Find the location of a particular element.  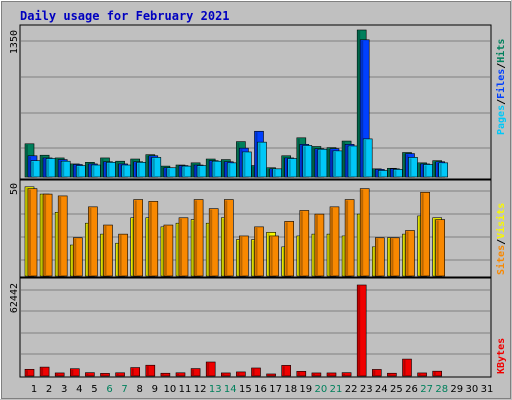

legend-kbytes-part-0: KBytes is located at coordinates (501, 356).